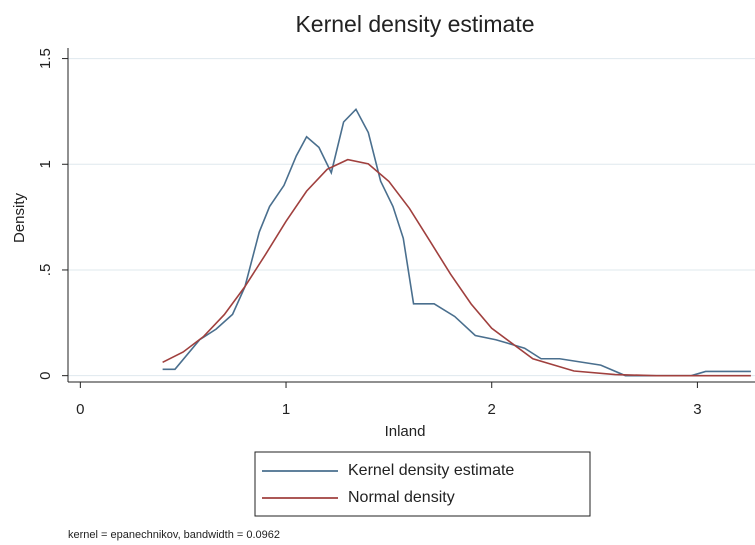 The width and height of the screenshot is (755, 545). What do you see at coordinates (492, 409) in the screenshot?
I see `x-tick-label: 2` at bounding box center [492, 409].